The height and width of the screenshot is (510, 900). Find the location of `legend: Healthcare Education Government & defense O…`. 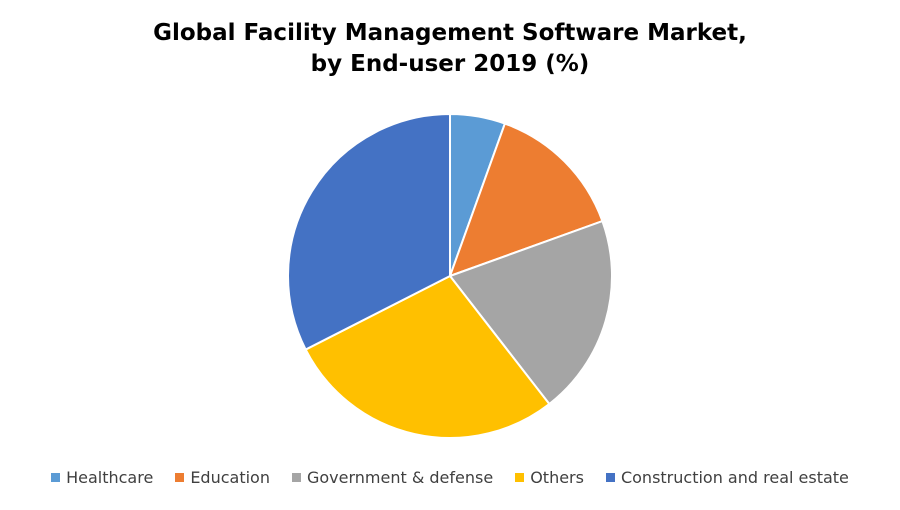

legend: Healthcare Education Government & defense O… is located at coordinates (450, 477).